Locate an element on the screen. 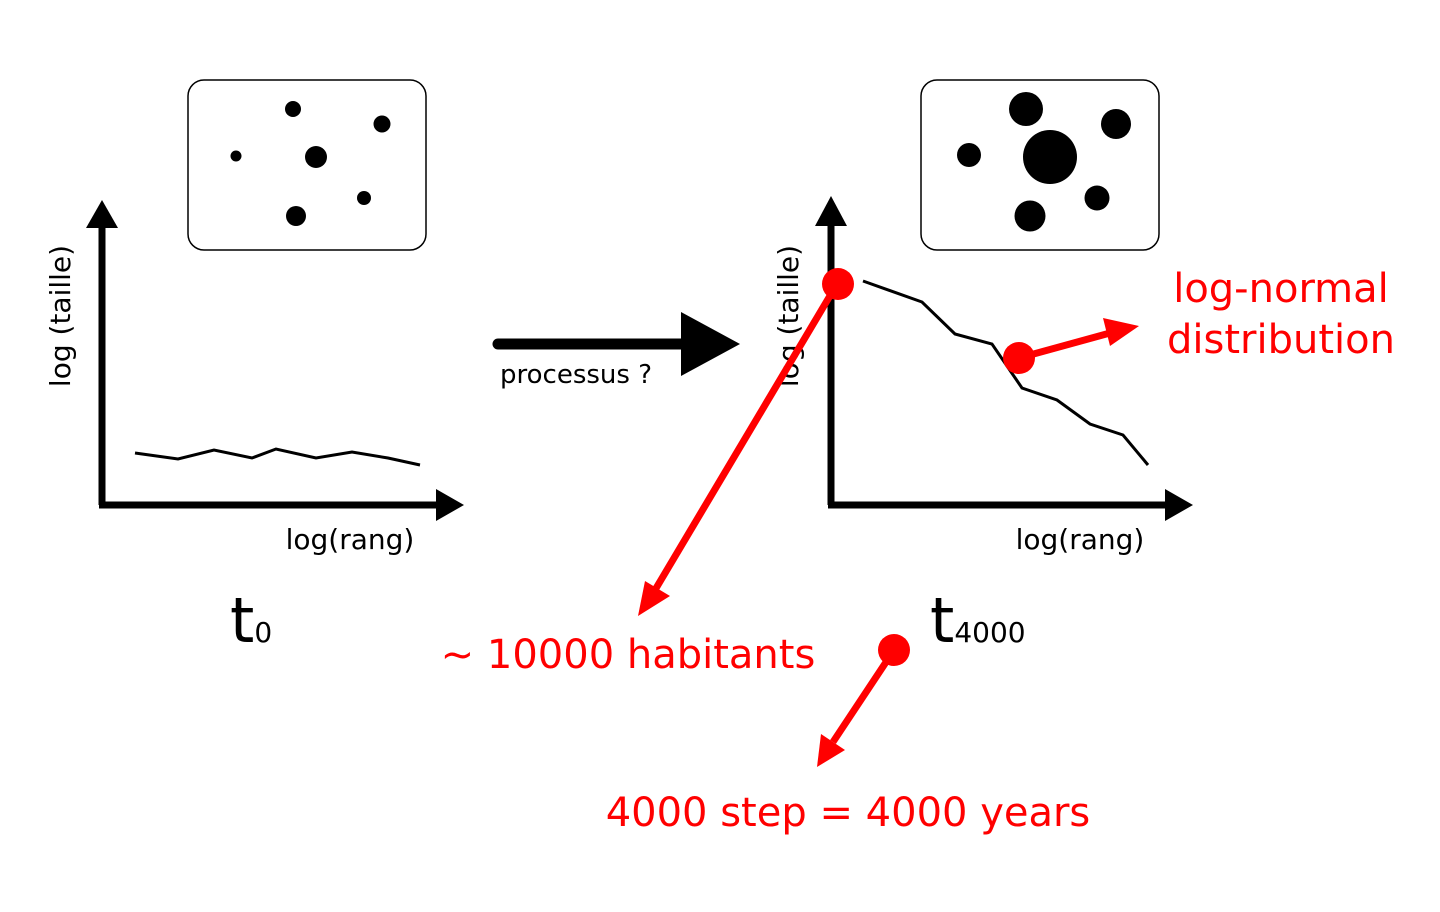  left-settlement-map is located at coordinates (307, 165).